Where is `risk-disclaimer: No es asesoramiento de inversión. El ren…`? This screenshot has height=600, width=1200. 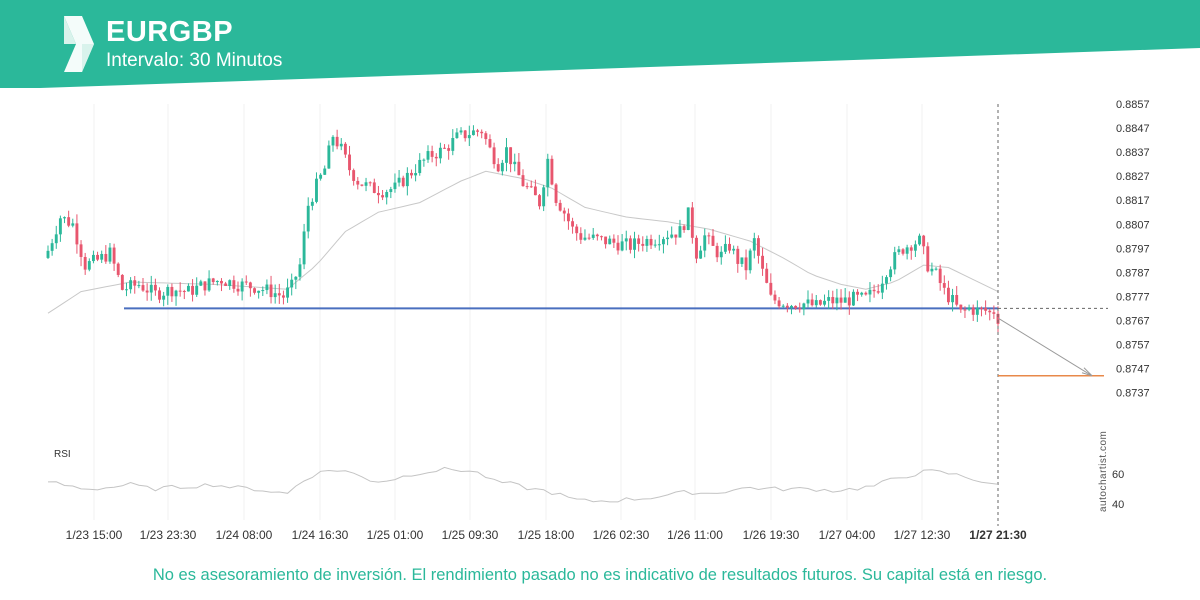 risk-disclaimer: No es asesoramiento de inversión. El ren… is located at coordinates (600, 575).